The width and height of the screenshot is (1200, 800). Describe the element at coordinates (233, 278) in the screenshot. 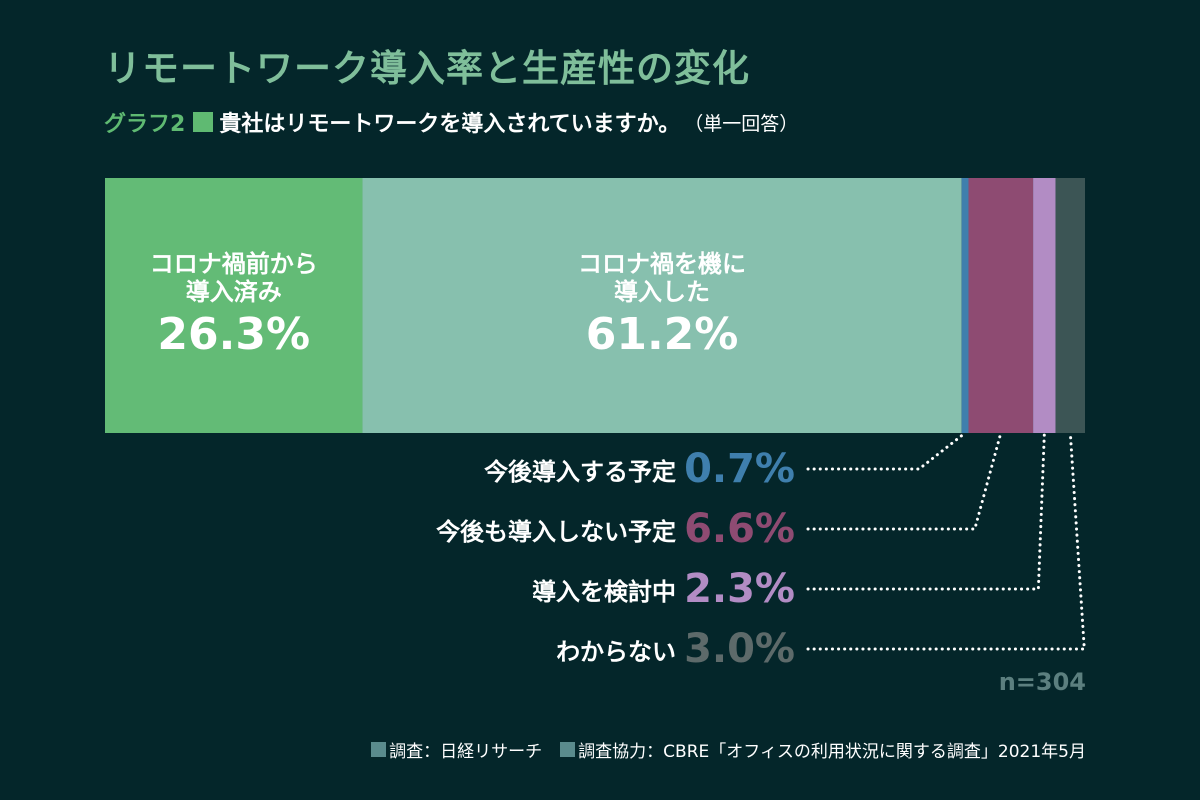

I see `segment-name: コロナ禍前から 導入済み` at that location.